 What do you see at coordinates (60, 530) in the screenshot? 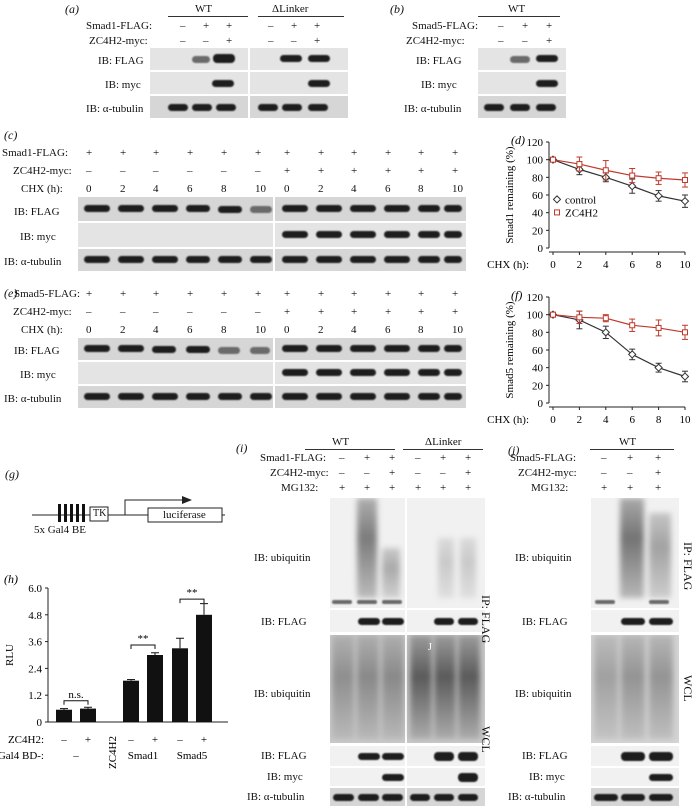
I see `gal4-be-caption: 5x Gal4 BE` at bounding box center [60, 530].